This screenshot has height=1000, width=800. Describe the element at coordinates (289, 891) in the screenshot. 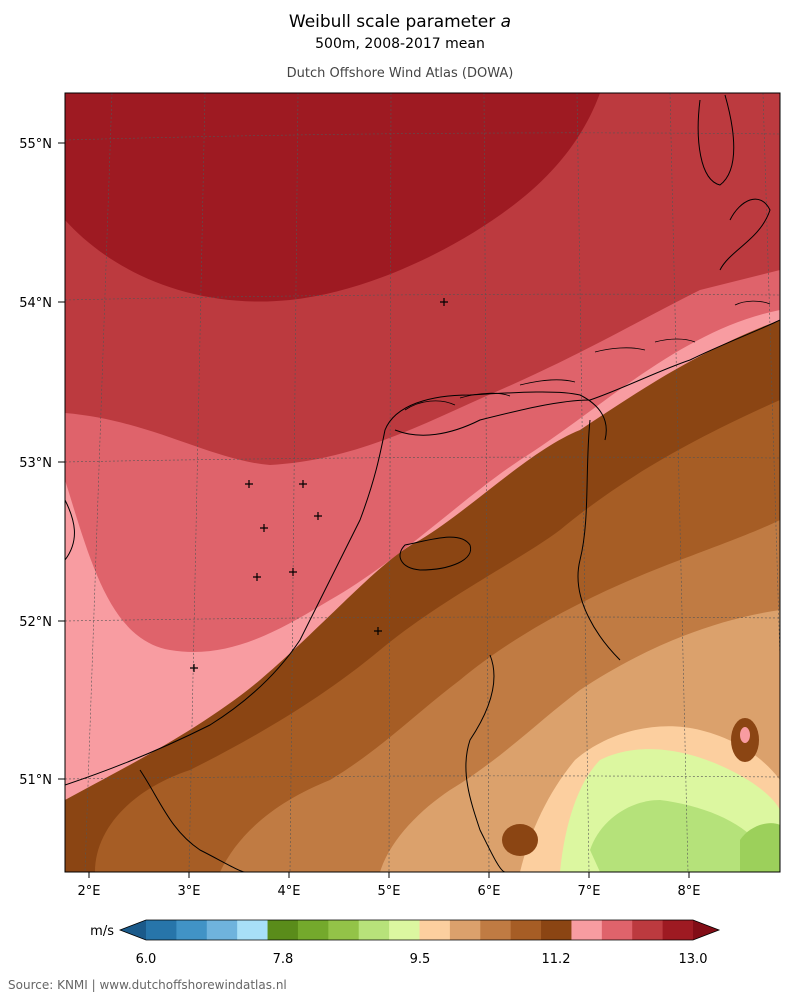

I see `lon-label: 4°E` at that location.